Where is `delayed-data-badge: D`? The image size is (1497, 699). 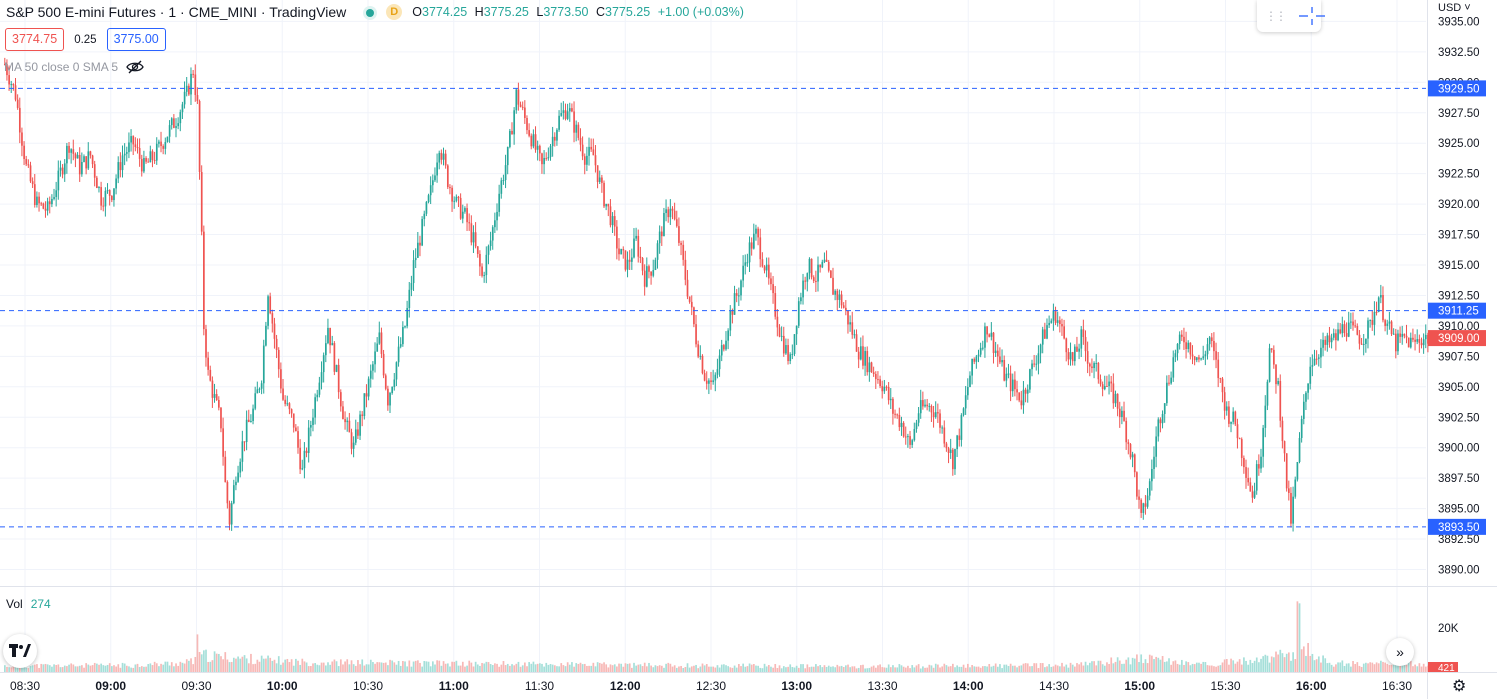
delayed-data-badge: D is located at coordinates (394, 12).